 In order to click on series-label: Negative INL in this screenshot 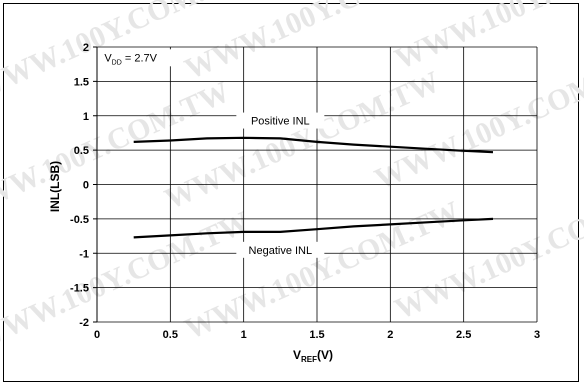, I will do `click(281, 251)`.